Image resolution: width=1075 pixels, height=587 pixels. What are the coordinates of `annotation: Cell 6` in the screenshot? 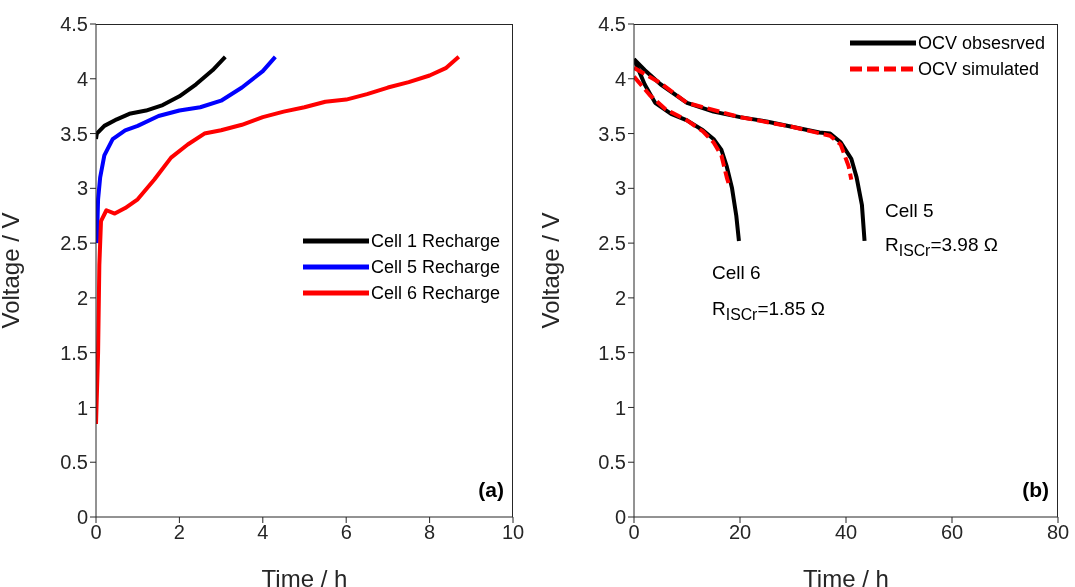 It's located at (736, 273).